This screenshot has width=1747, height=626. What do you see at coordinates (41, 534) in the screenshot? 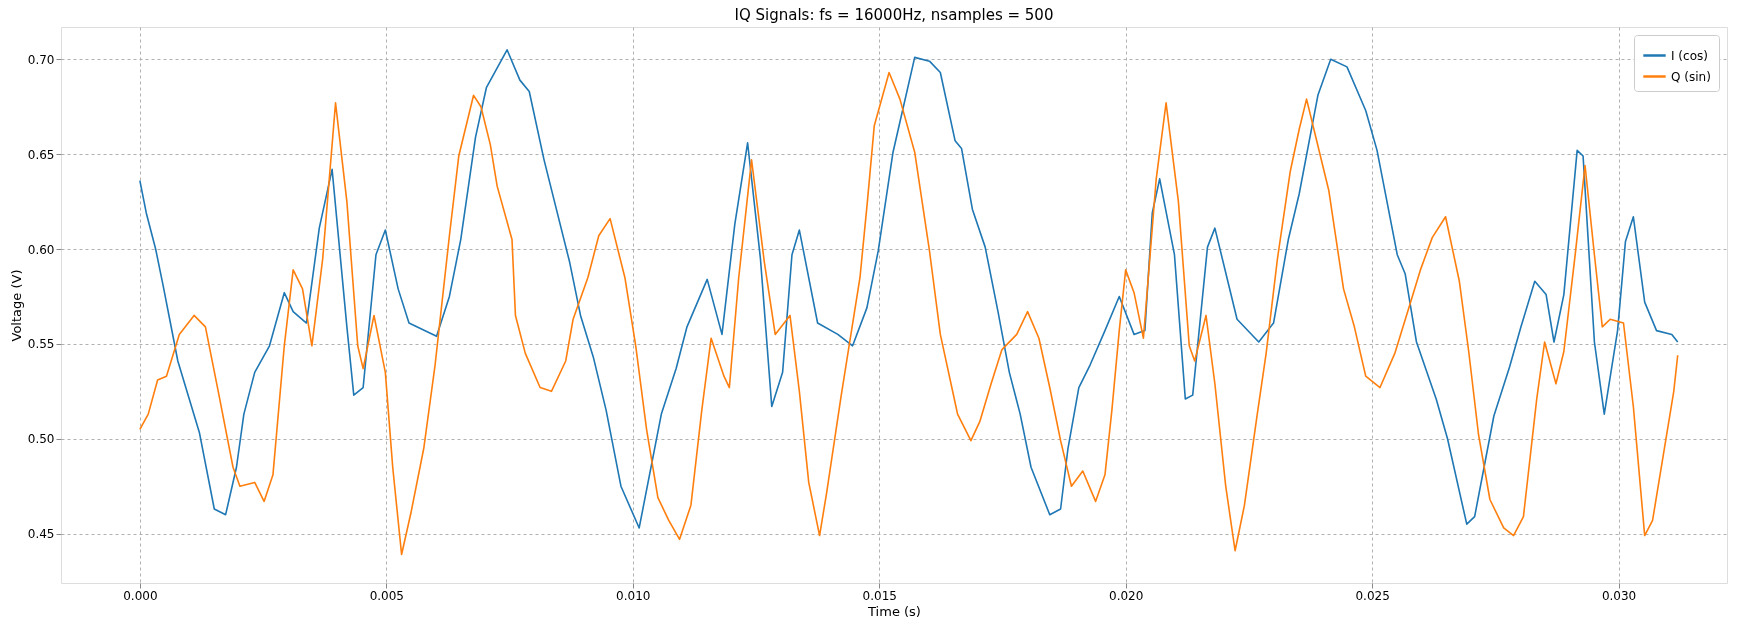
I see `y-tick-label: 0.45` at bounding box center [41, 534].